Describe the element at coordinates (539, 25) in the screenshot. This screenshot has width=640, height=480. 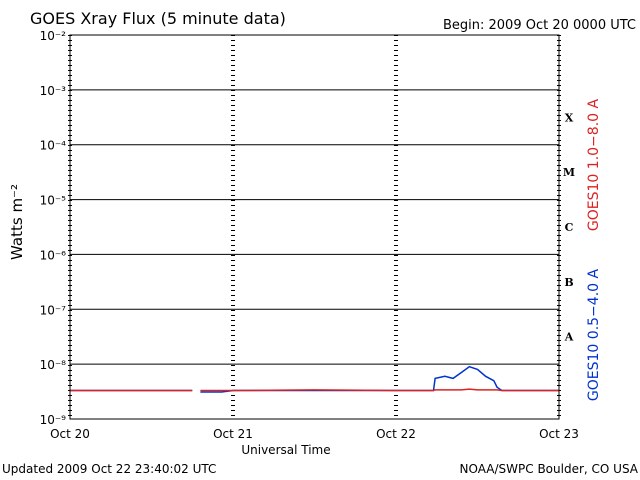
I see `begin-label: Begin: 2009 Oct 20 0000 UTC` at that location.